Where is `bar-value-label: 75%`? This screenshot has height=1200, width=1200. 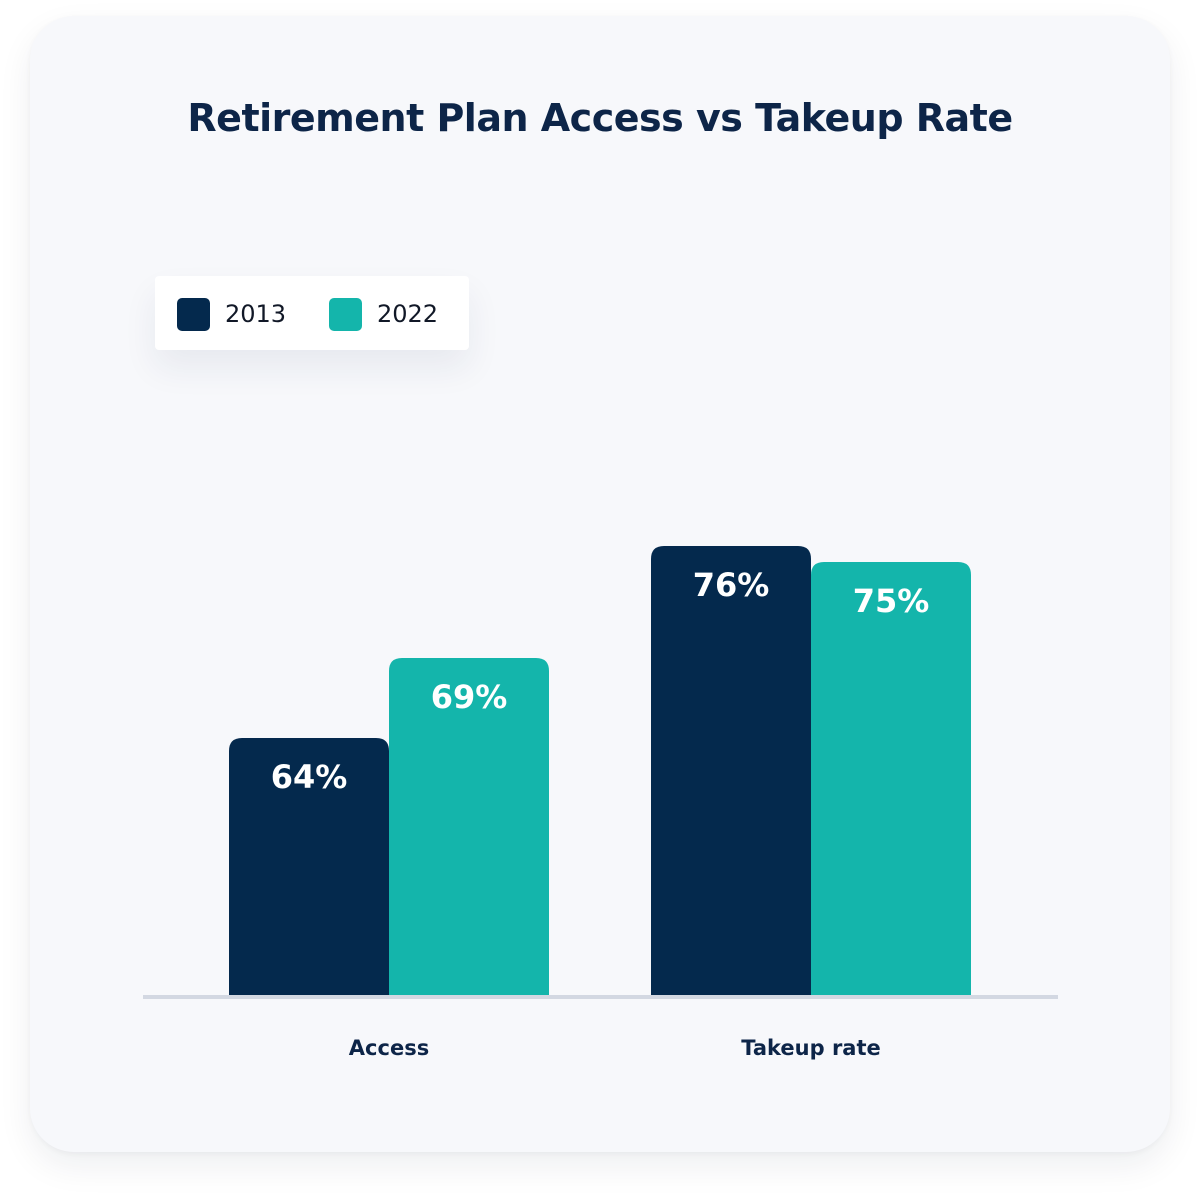 bar-value-label: 75% is located at coordinates (891, 601).